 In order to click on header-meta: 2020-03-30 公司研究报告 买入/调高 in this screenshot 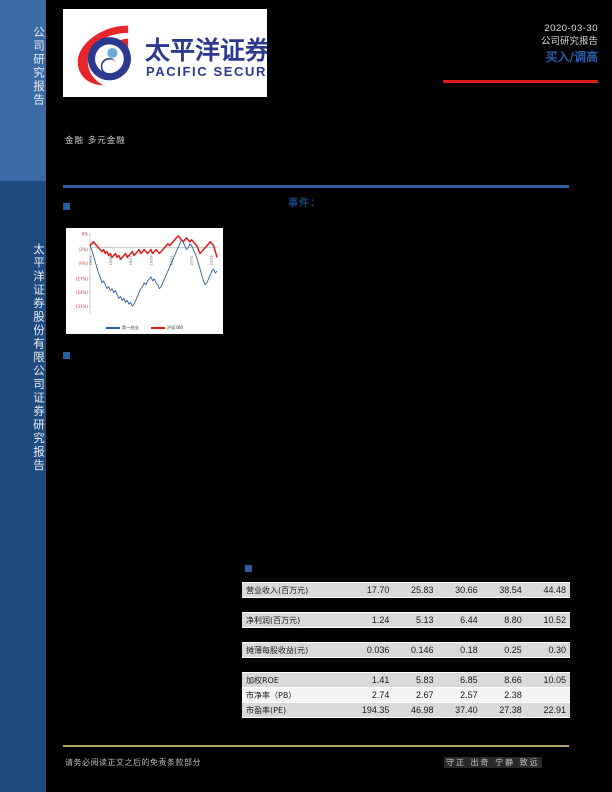, I will do `click(488, 43)`.